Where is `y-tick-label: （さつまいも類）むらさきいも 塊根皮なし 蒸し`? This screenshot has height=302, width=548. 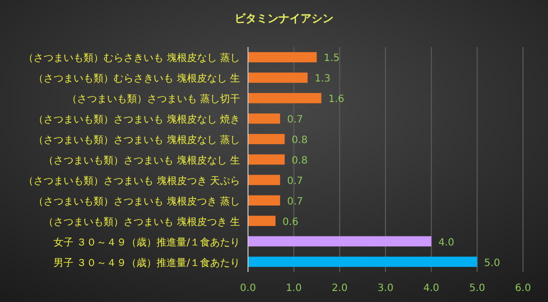
y-tick-label: （さつまいも類）むらさきいも 塊根皮なし 蒸し is located at coordinates (132, 58).